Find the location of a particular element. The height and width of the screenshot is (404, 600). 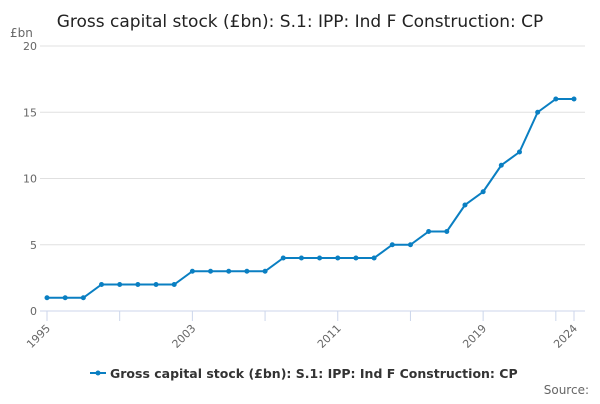

y-tick-label: 10 is located at coordinates (30, 179).